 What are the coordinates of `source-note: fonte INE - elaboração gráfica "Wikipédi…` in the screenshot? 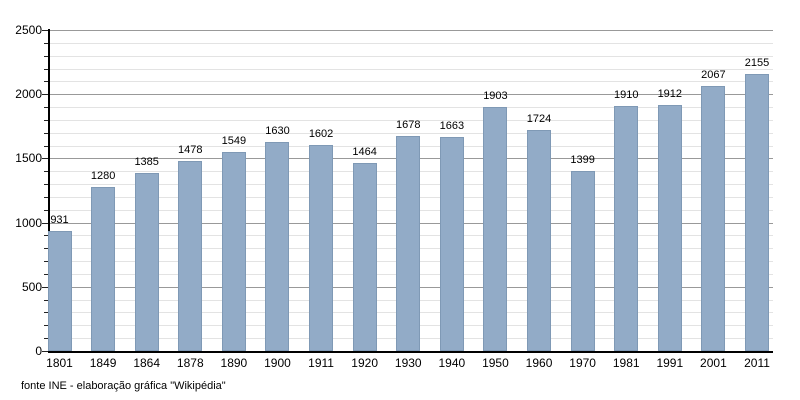 It's located at (123, 386).